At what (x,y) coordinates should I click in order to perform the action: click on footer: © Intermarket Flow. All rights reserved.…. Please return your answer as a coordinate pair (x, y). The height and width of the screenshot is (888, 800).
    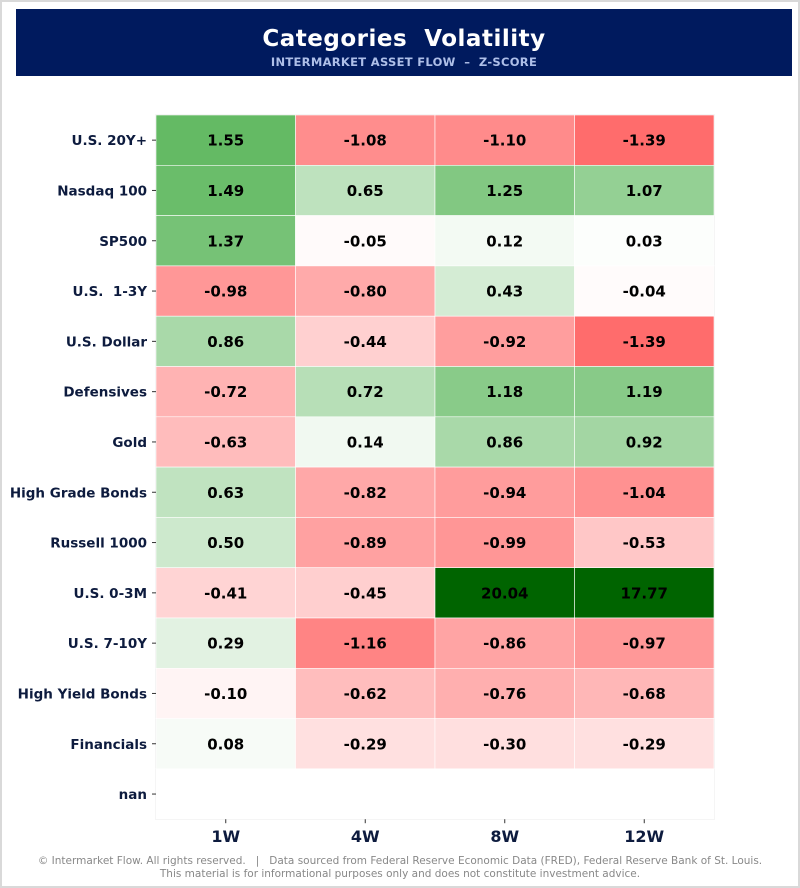
    Looking at the image, I should click on (400, 868).